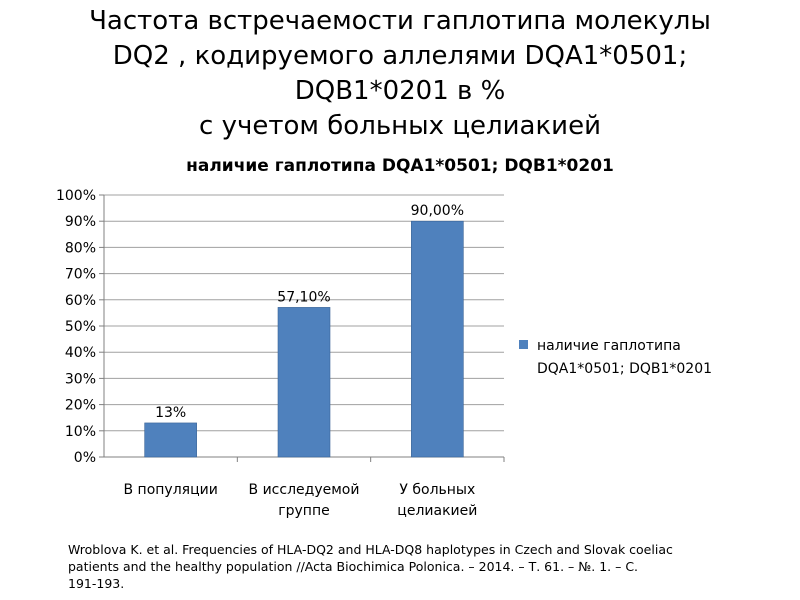  What do you see at coordinates (171, 490) in the screenshot?
I see `x-tick-label: В популяции` at bounding box center [171, 490].